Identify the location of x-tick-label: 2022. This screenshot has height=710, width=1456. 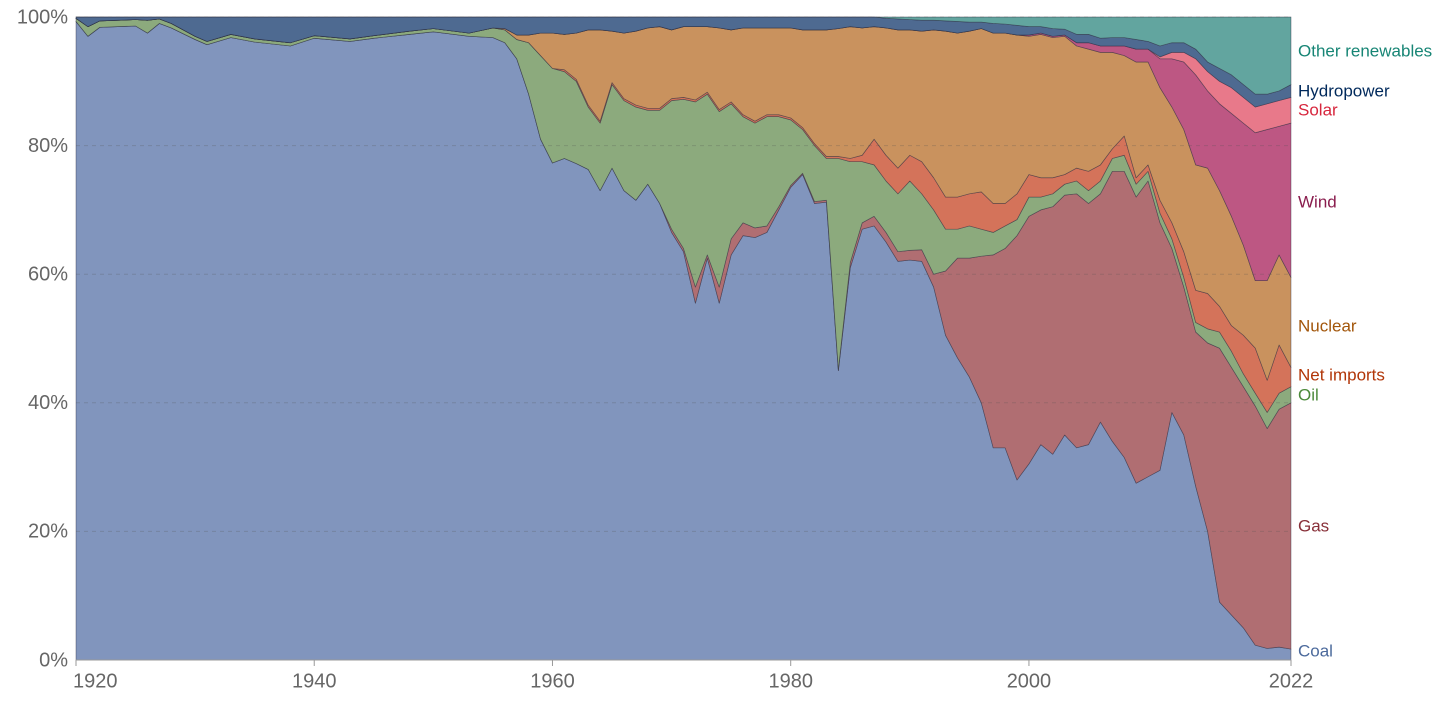
(1291, 681).